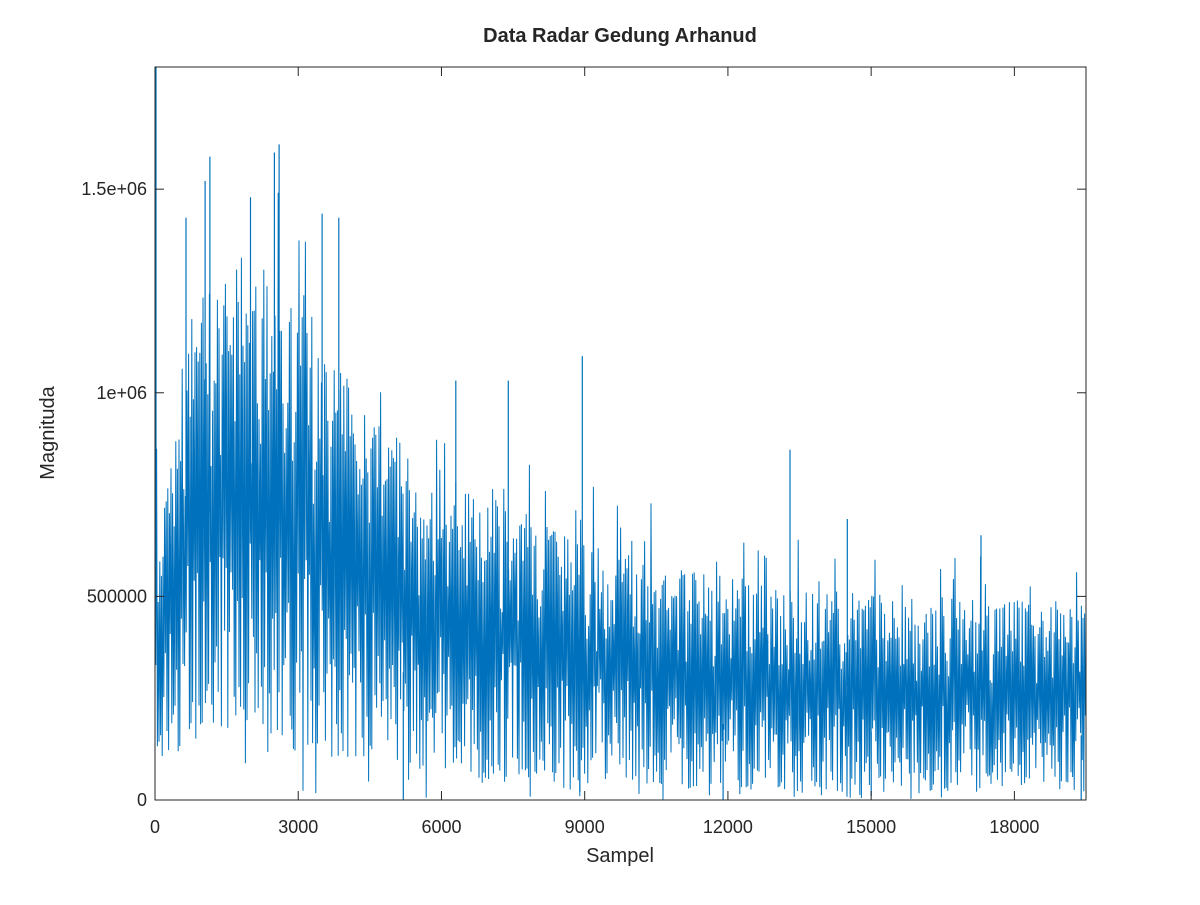 The image size is (1200, 905). Describe the element at coordinates (142, 800) in the screenshot. I see `y-tick-label: 0` at that location.